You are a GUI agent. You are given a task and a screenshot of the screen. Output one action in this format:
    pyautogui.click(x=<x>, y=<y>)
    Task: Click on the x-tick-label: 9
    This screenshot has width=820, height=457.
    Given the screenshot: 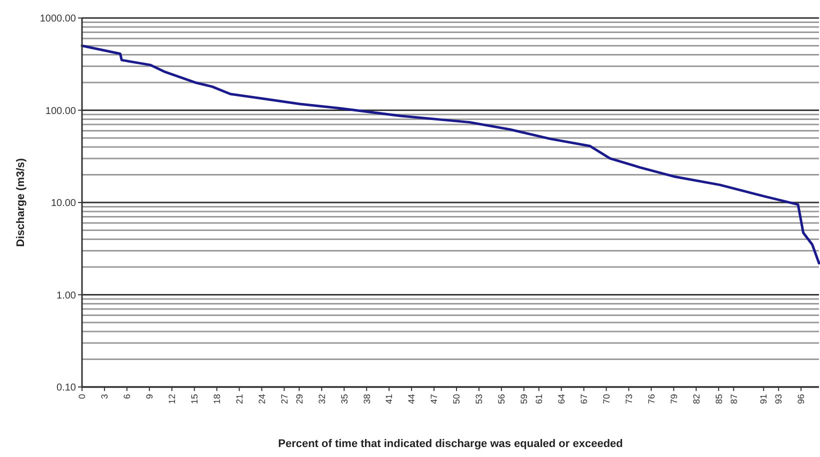 What is the action you would take?
    pyautogui.click(x=149, y=397)
    